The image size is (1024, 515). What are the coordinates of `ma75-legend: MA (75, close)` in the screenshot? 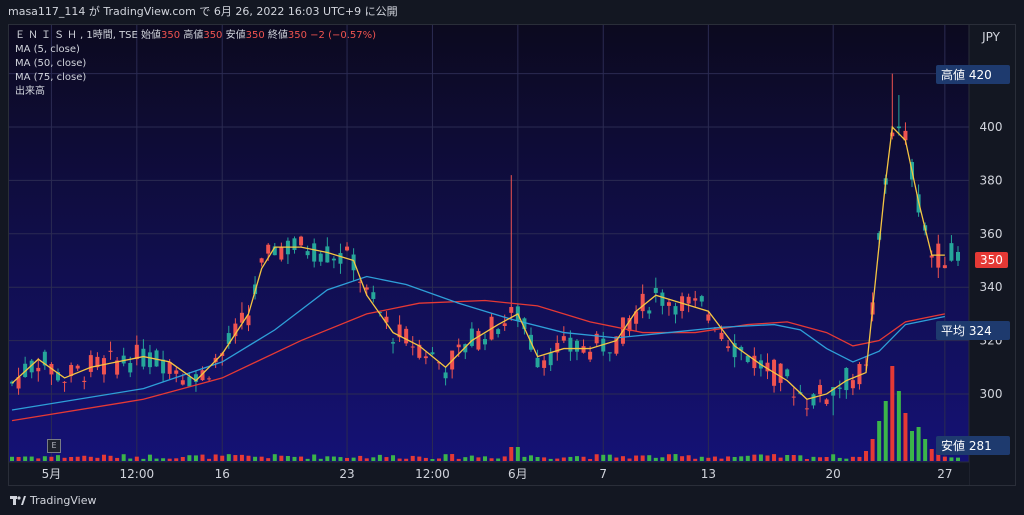 It's located at (51, 77).